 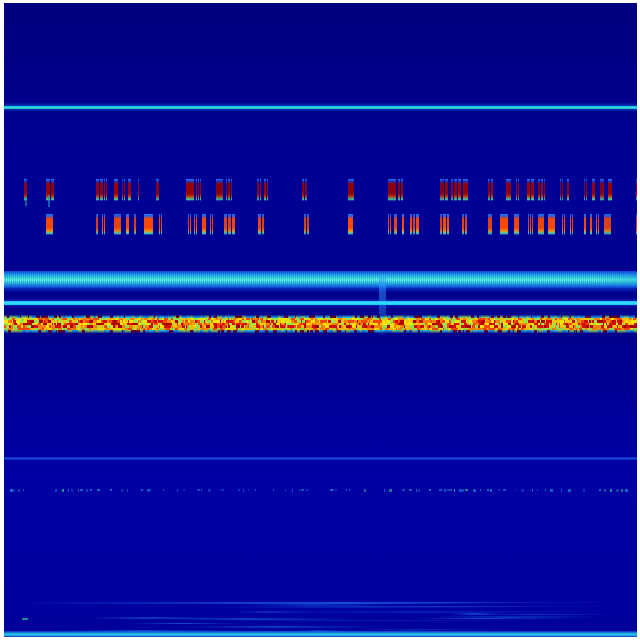 What do you see at coordinates (516, 617) in the screenshot?
I see `smear-streak` at bounding box center [516, 617].